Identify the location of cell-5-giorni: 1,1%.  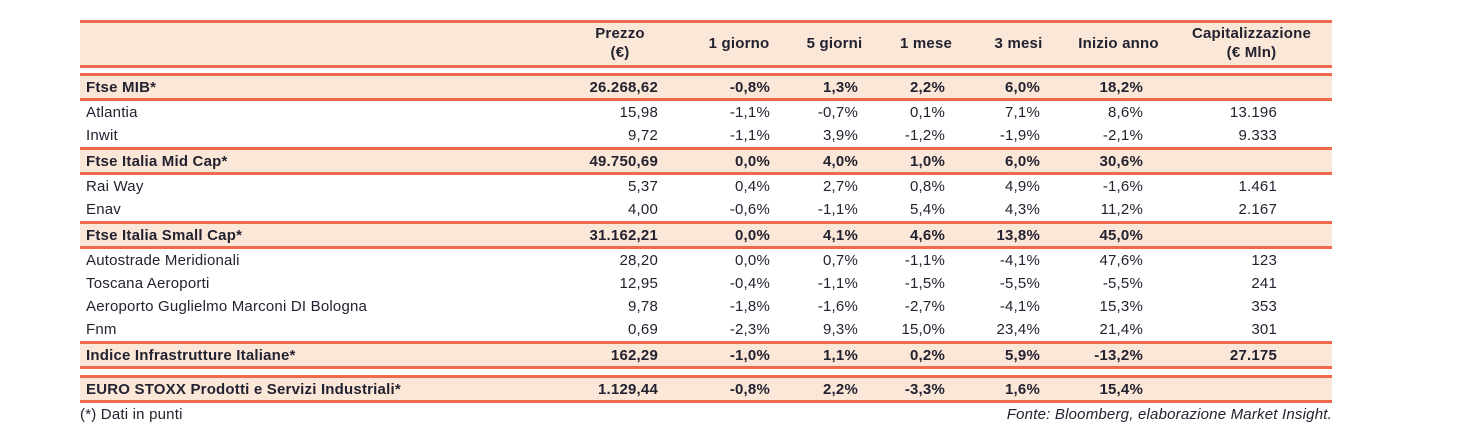
(834, 355).